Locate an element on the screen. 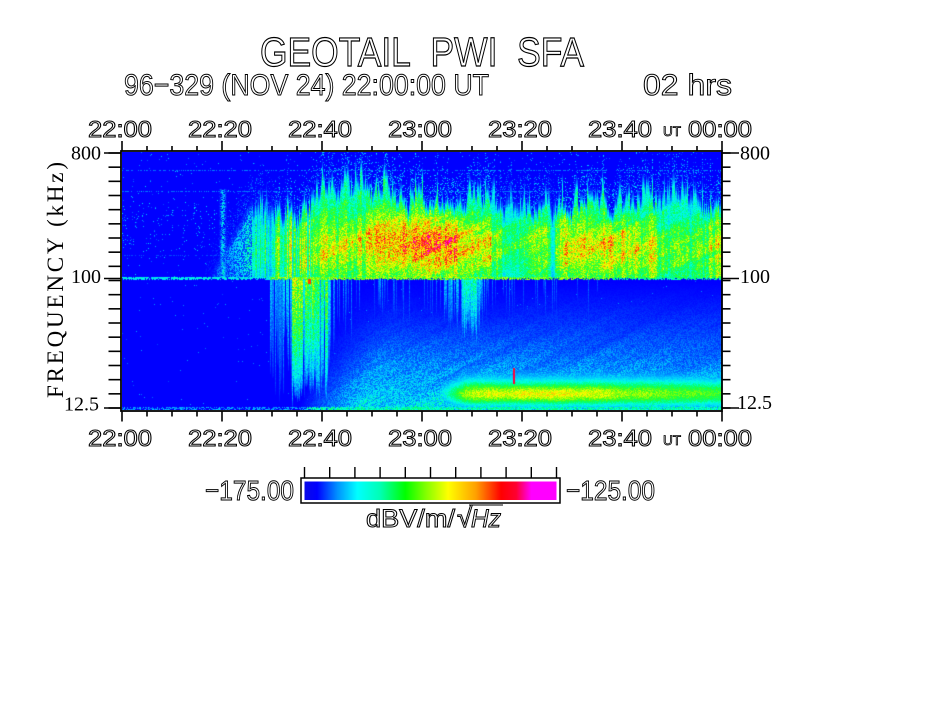 Image resolution: width=945 pixels, height=720 pixels. svg-text: Hz is located at coordinates (486, 519).